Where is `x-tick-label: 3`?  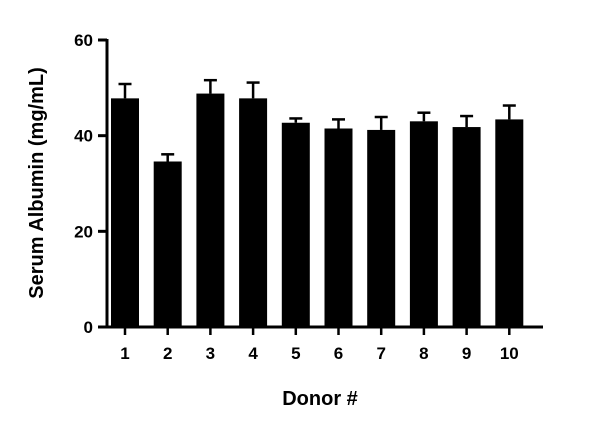
x-tick-label: 3 is located at coordinates (210, 353).